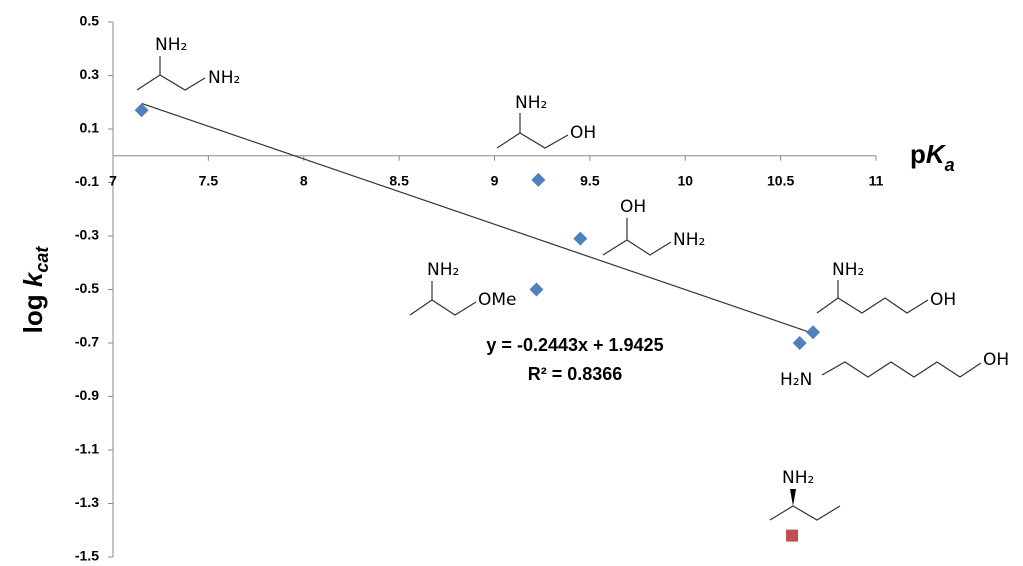 The width and height of the screenshot is (1023, 566). Describe the element at coordinates (87, 288) in the screenshot. I see `y-tick-label: -0.5` at that location.